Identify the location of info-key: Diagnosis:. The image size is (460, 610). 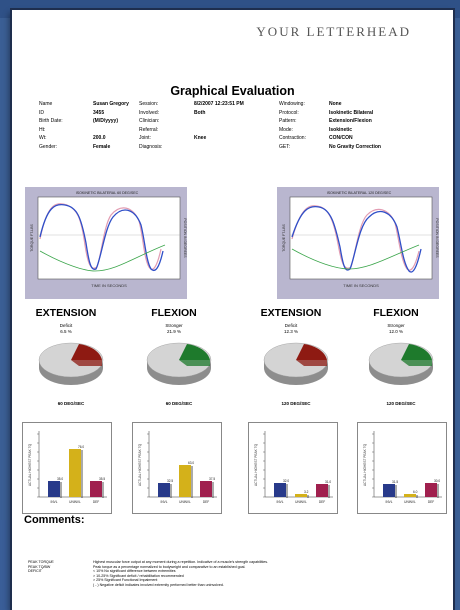
(151, 146).